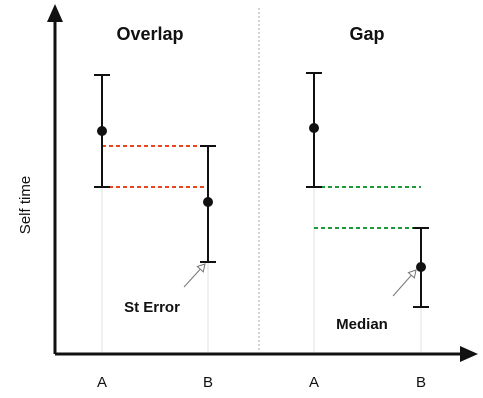 The image size is (483, 398). What do you see at coordinates (421, 382) in the screenshot?
I see `tick-label-gap-b: B` at bounding box center [421, 382].